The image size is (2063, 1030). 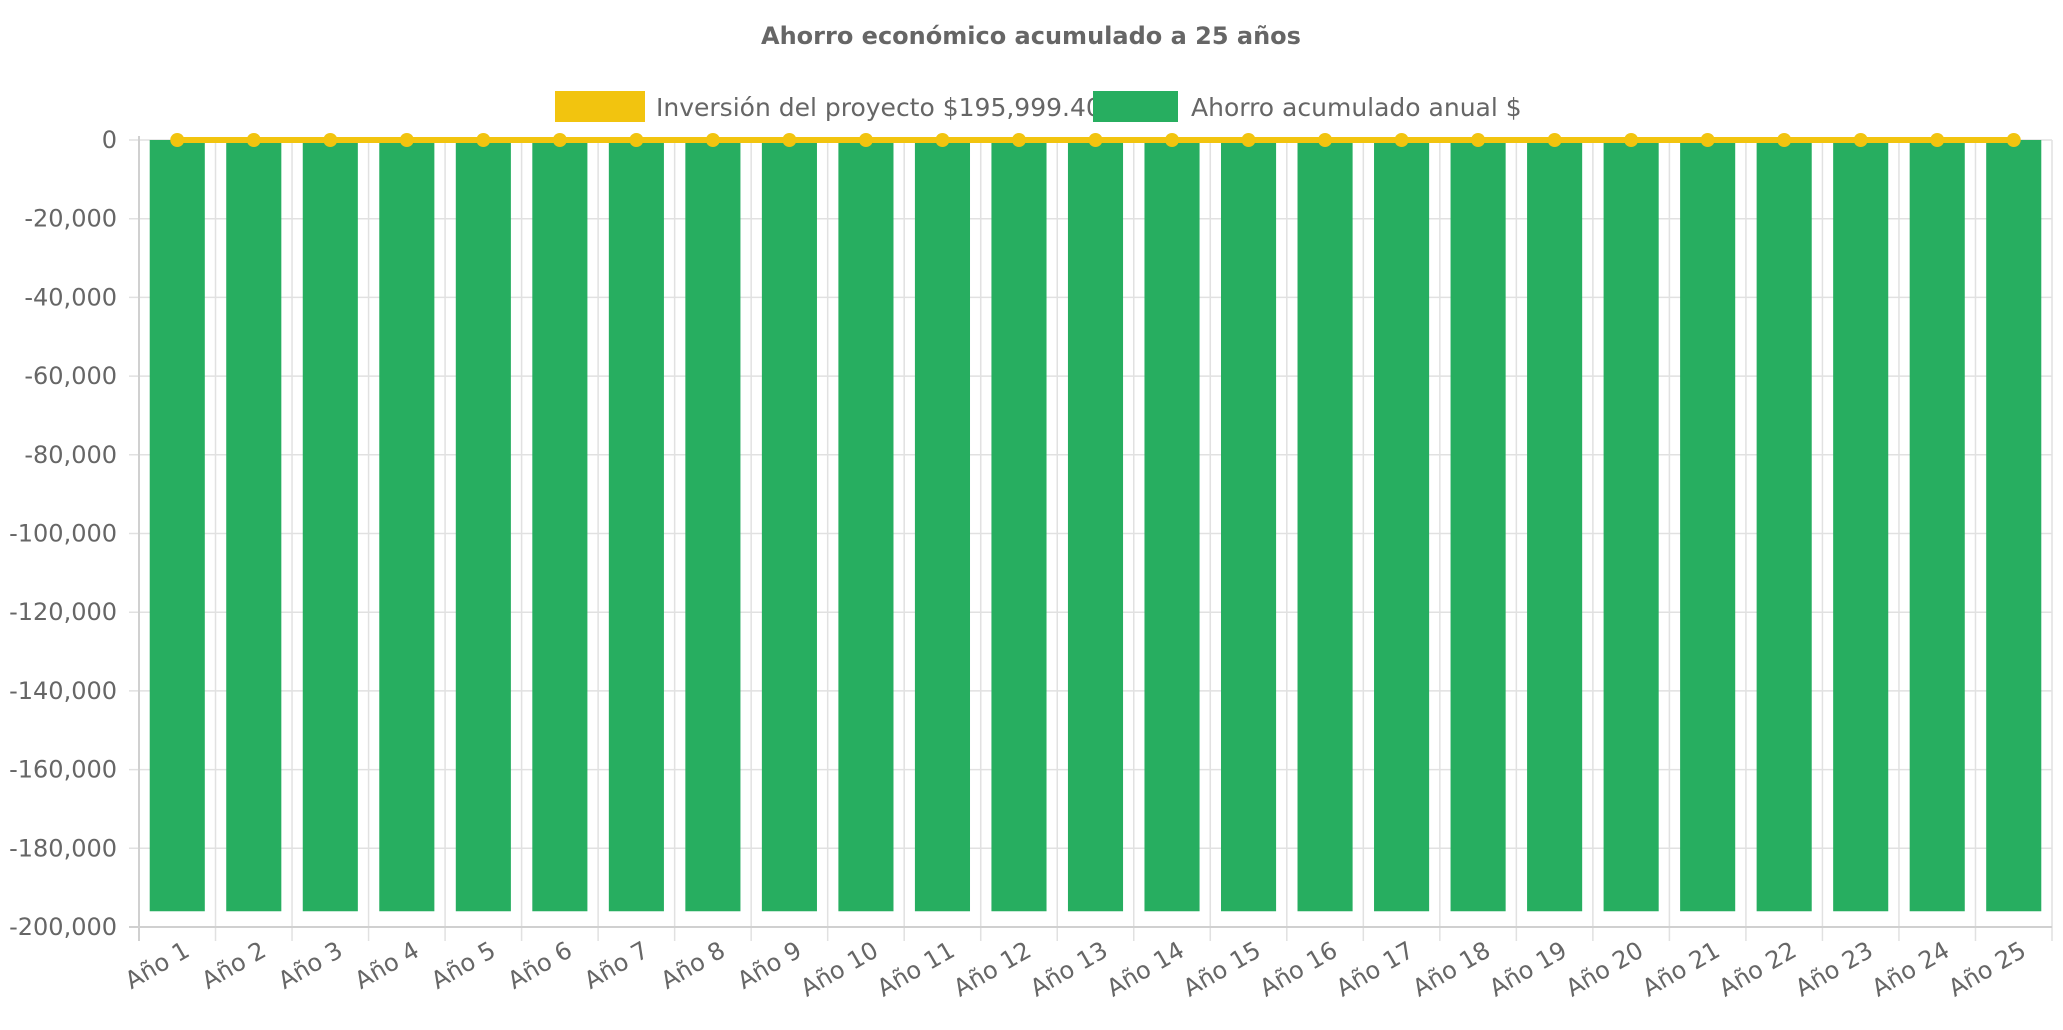 What do you see at coordinates (387, 965) in the screenshot?
I see `x-tick-label: Año 4` at bounding box center [387, 965].